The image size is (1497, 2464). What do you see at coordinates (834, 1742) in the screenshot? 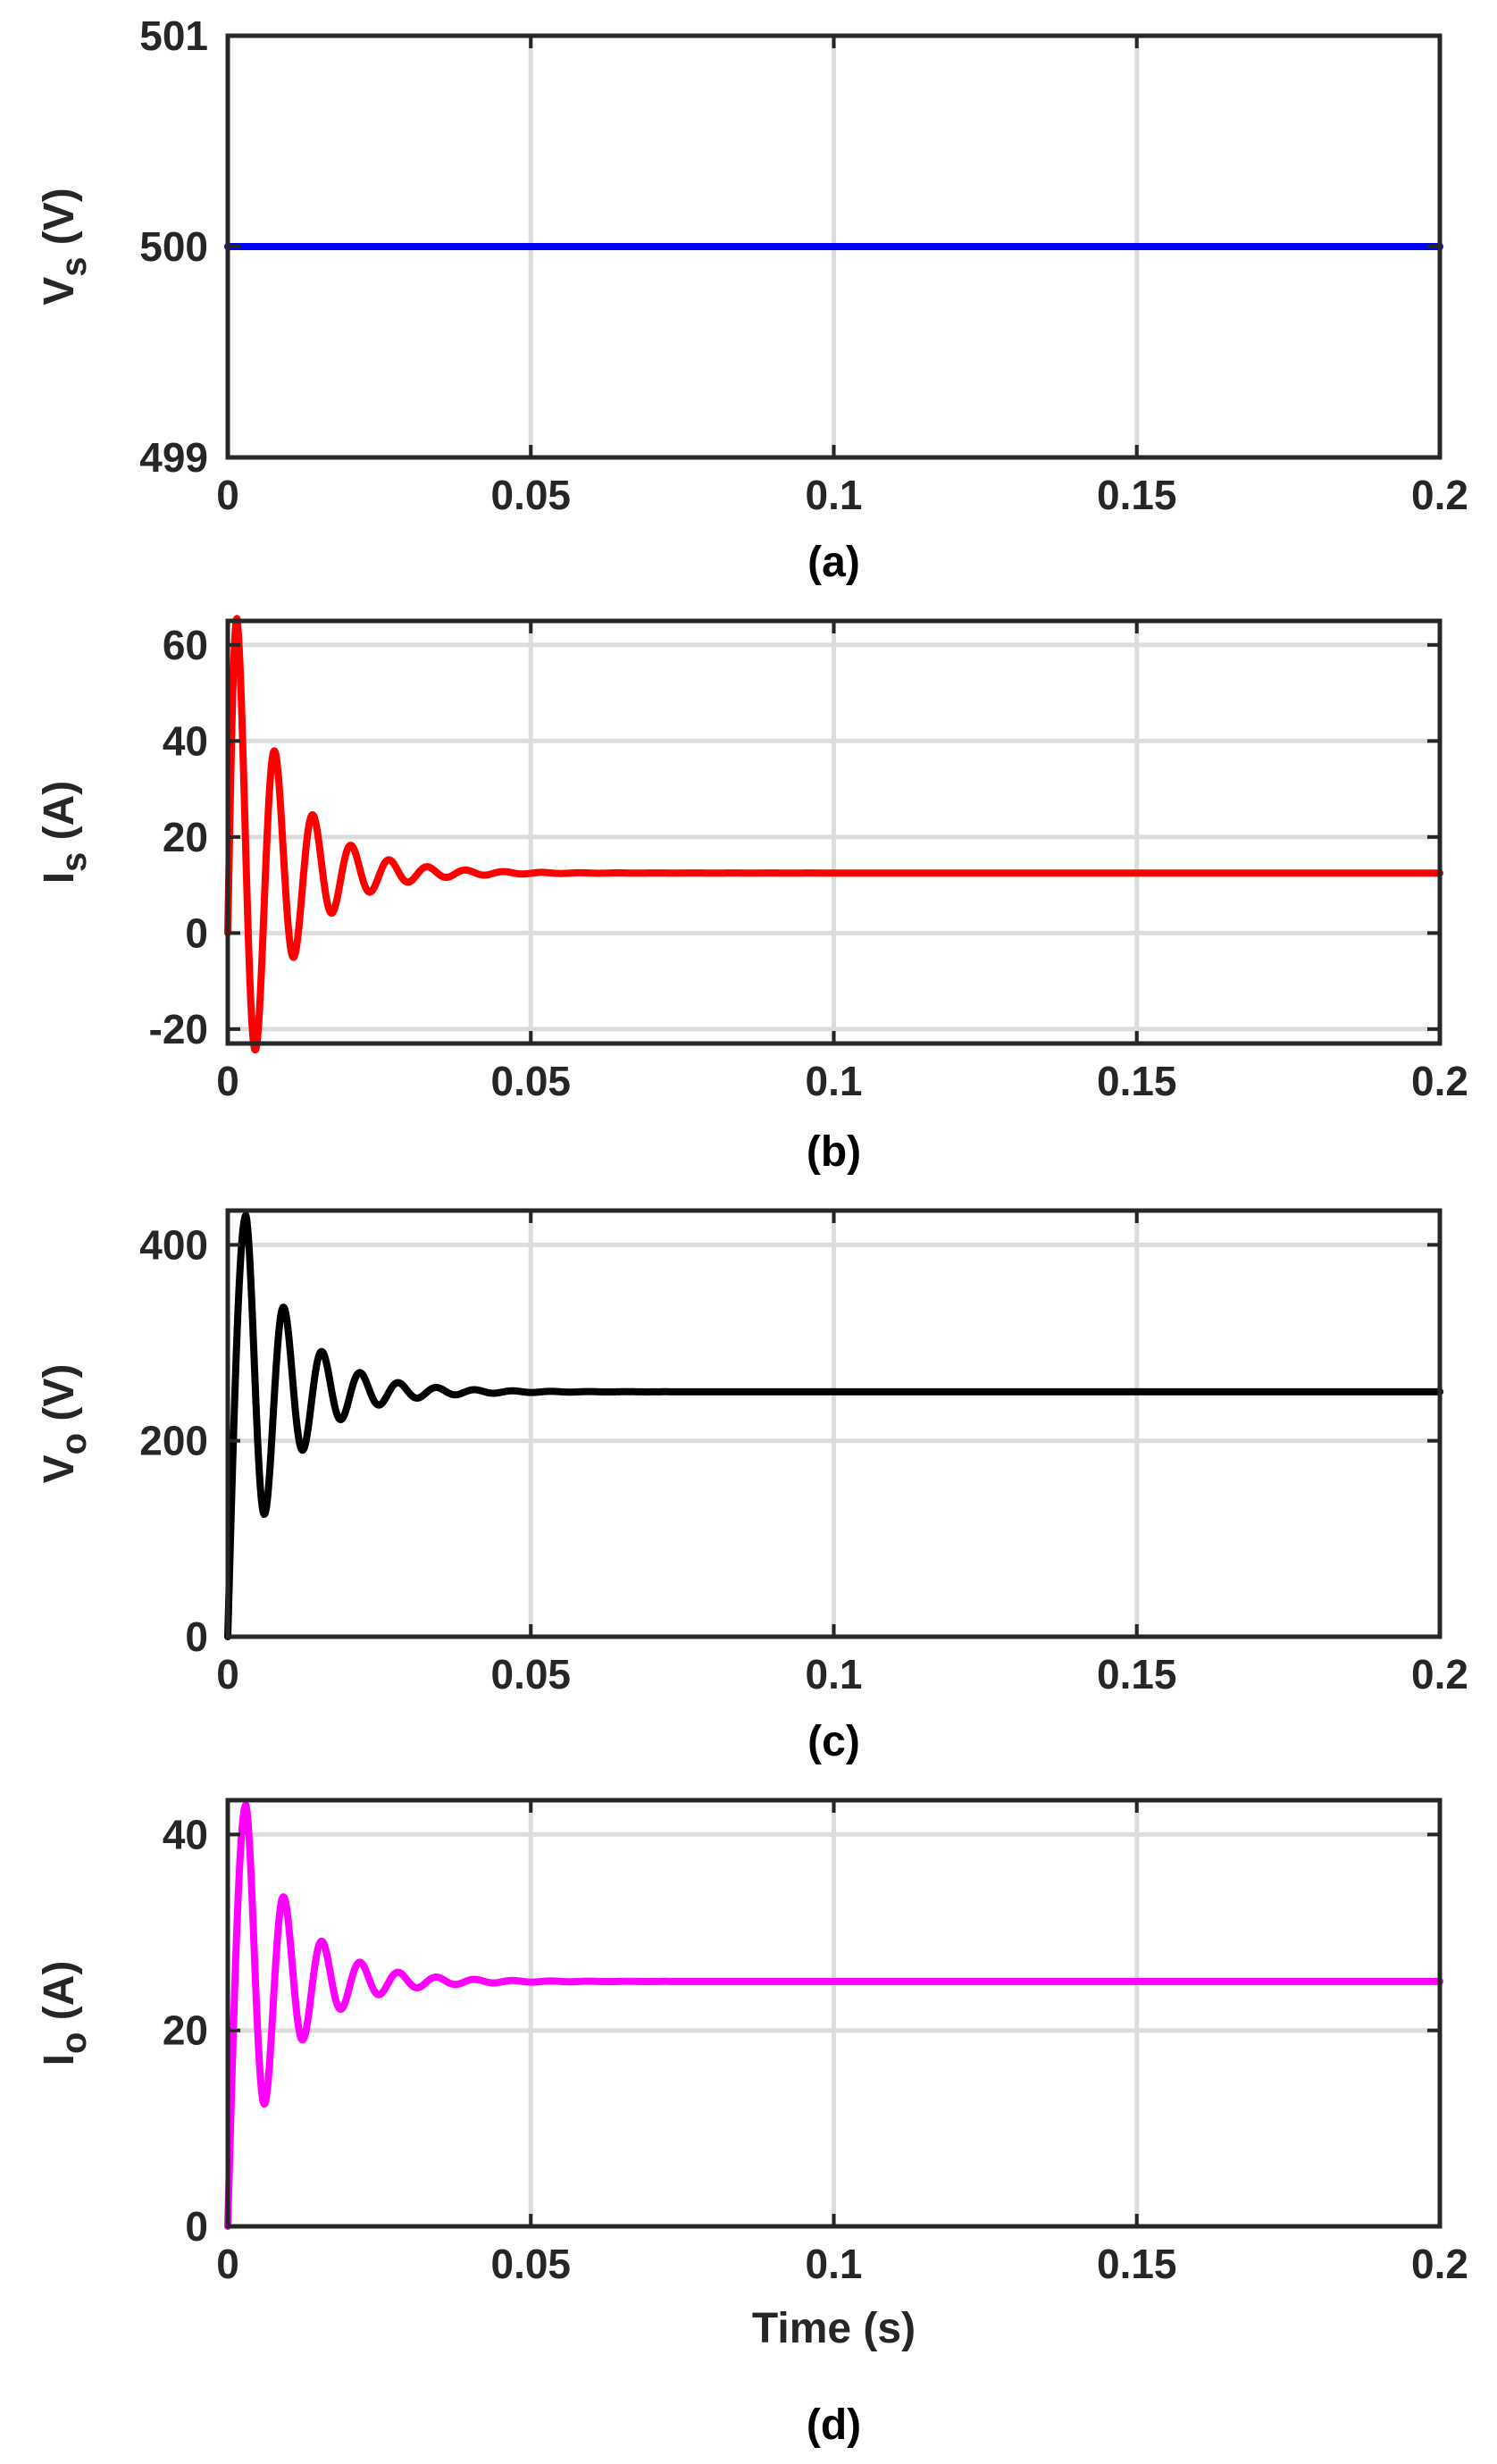
I see `subplot-caption: (c)` at bounding box center [834, 1742].